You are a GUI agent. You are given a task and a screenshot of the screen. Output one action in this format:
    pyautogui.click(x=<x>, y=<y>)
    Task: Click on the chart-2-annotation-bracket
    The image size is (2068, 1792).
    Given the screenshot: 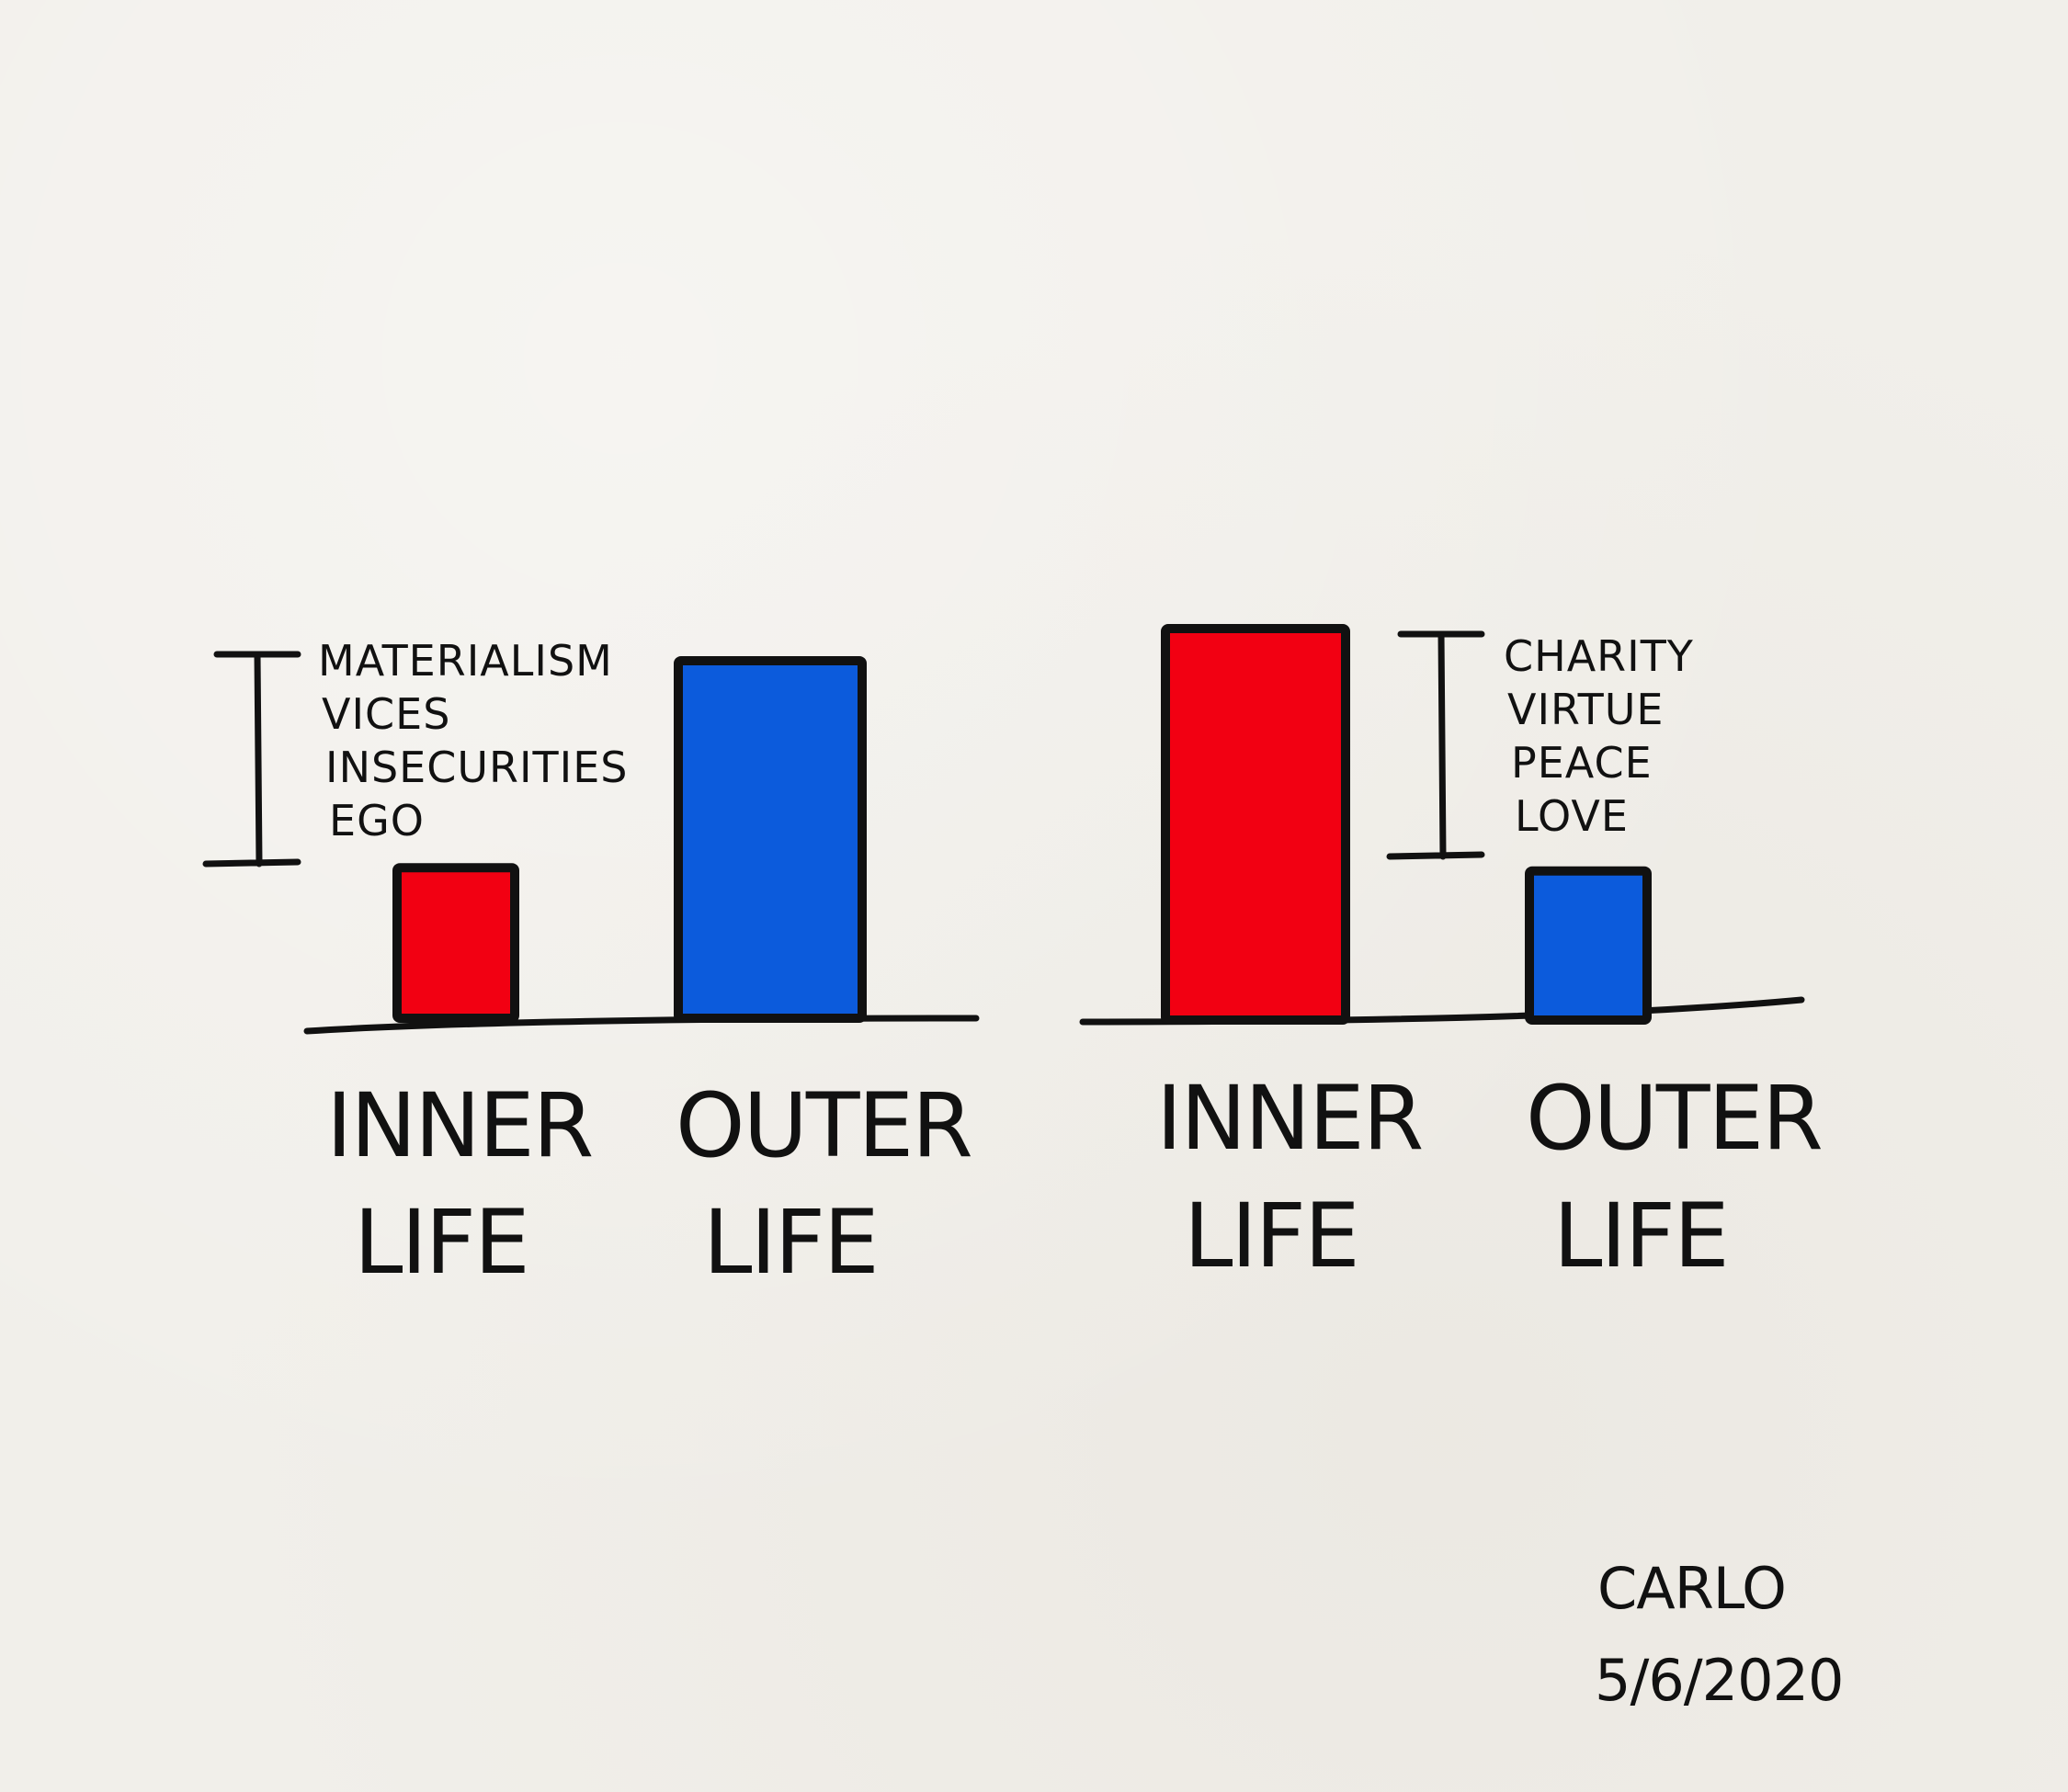 What is the action you would take?
    pyautogui.click(x=1435, y=745)
    